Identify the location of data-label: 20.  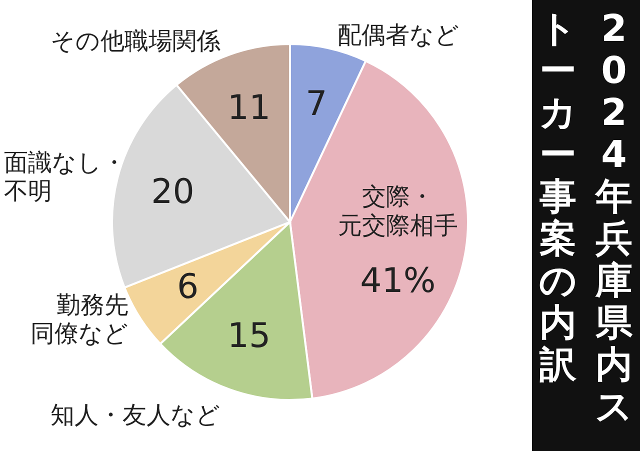
(172, 192).